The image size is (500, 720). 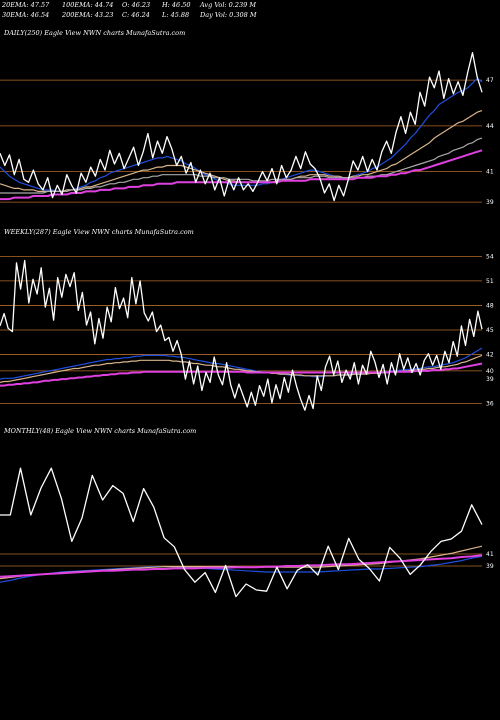 I want to click on weekly-ytick-54: 54, so click(x=490, y=256).